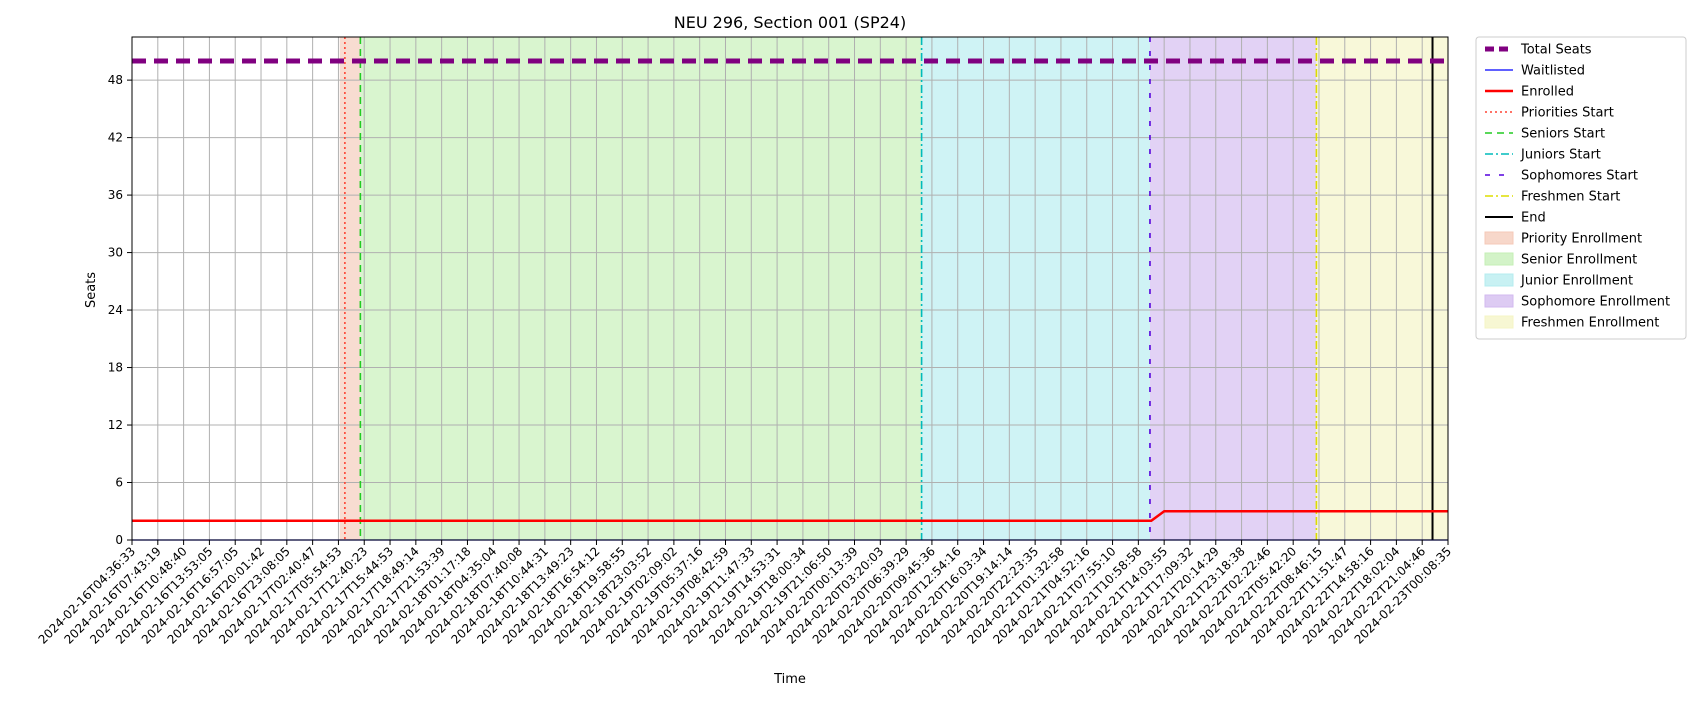 The height and width of the screenshot is (704, 1700). Describe the element at coordinates (115, 80) in the screenshot. I see `y-tick-label: 48` at that location.